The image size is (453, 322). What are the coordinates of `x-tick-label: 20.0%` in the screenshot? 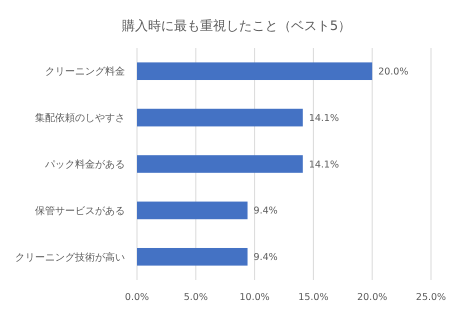 It's located at (372, 297).